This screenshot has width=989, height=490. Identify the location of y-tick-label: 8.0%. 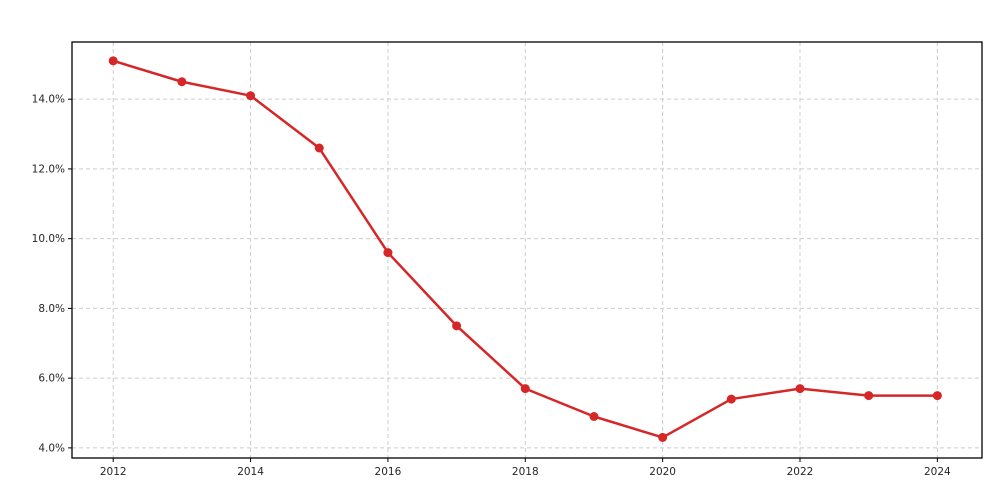
(51, 309).